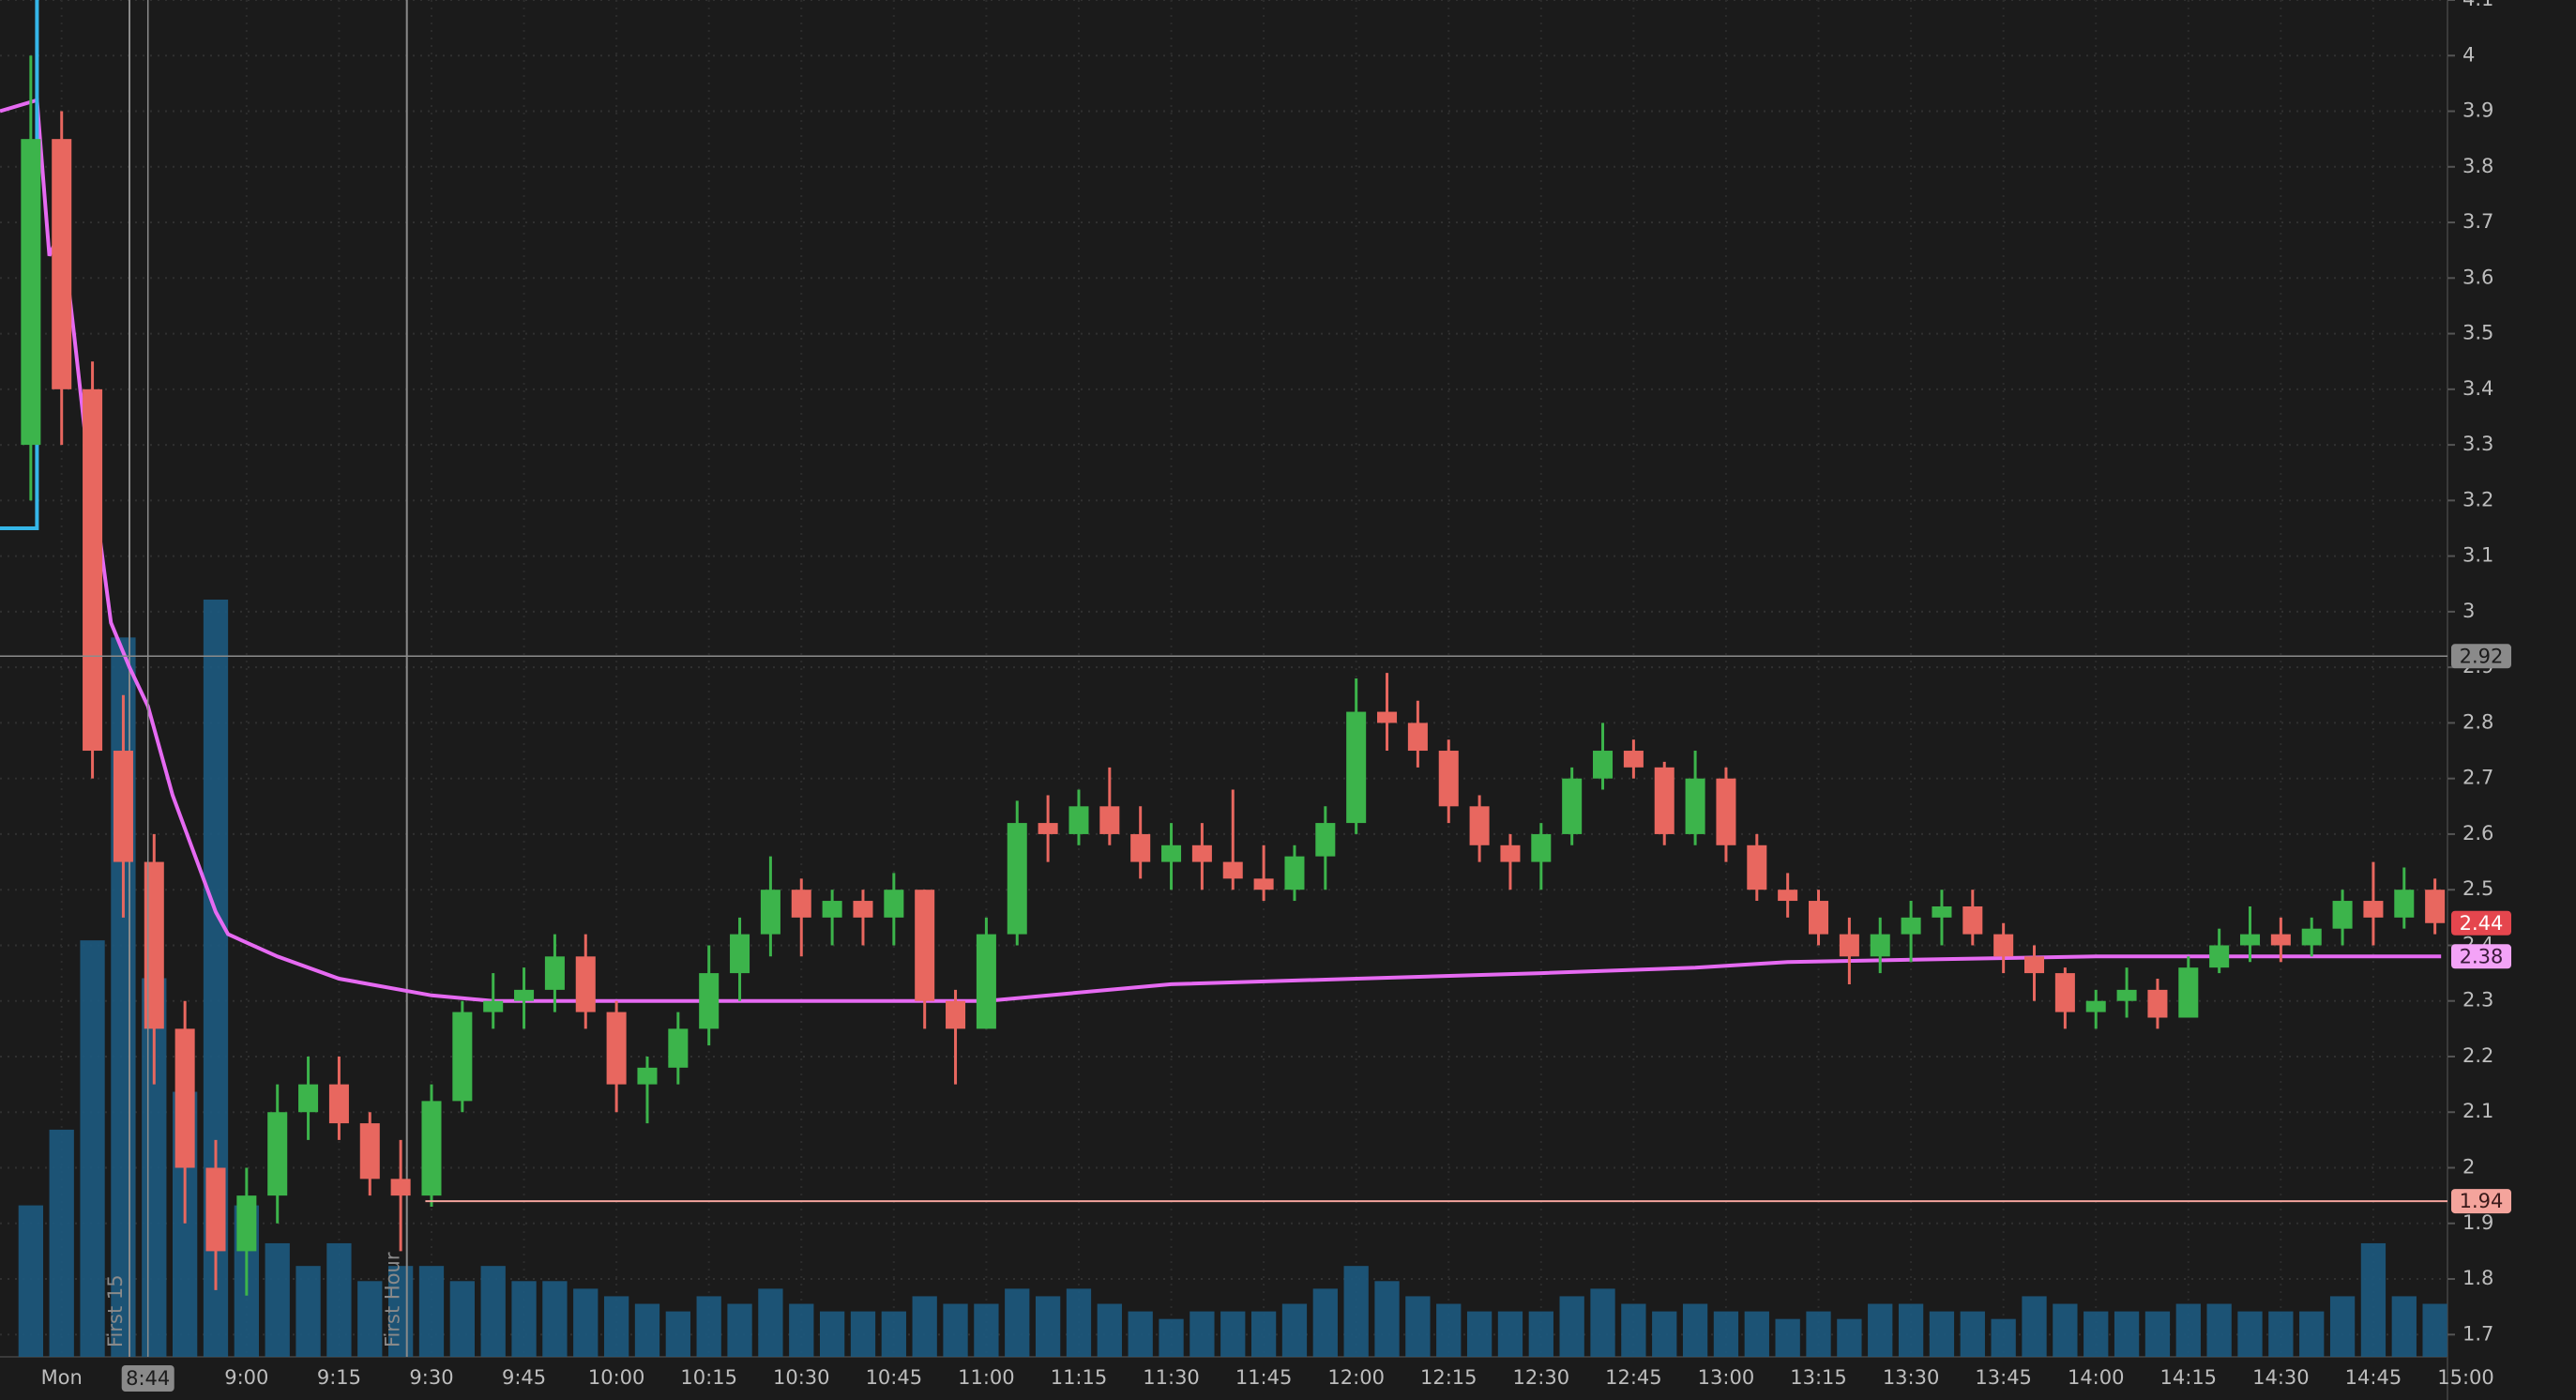 This screenshot has width=2576, height=1400. What do you see at coordinates (2477, 5) in the screenshot?
I see `y-tick-label: 4.1` at bounding box center [2477, 5].